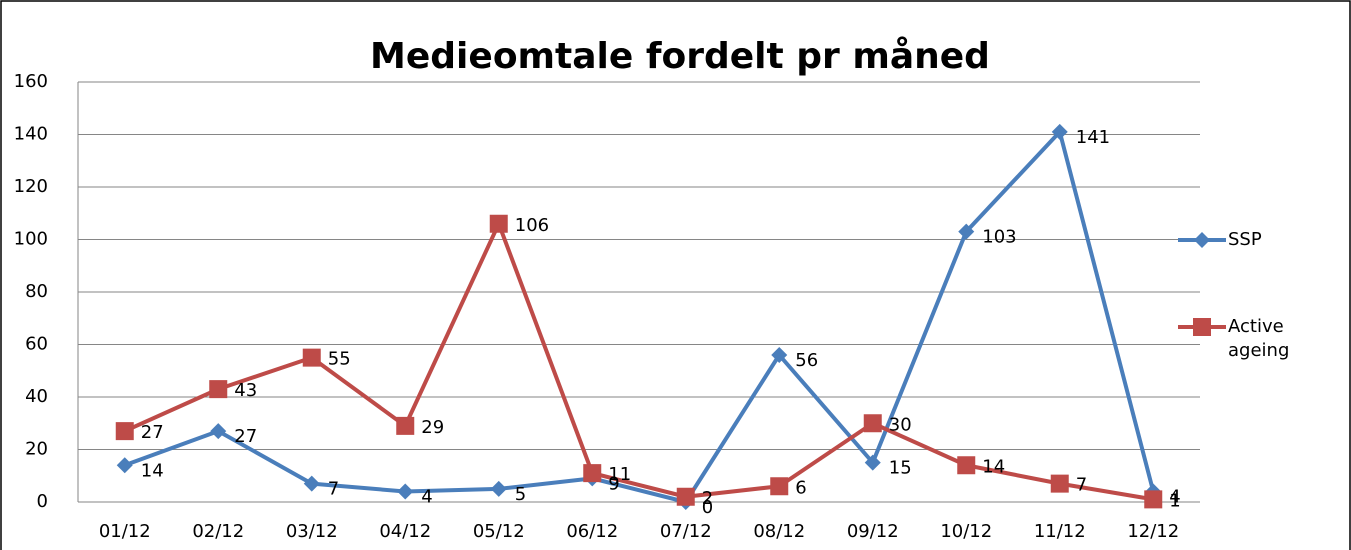  What do you see at coordinates (1093, 137) in the screenshot?
I see `data-label: 141` at bounding box center [1093, 137].